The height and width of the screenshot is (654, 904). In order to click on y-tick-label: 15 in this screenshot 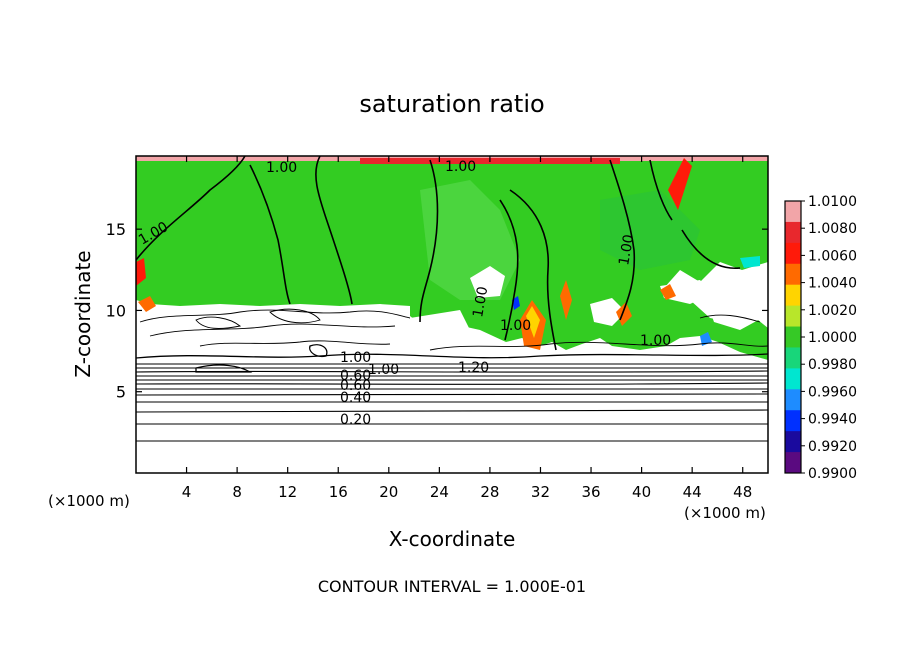, I will do `click(116, 229)`.